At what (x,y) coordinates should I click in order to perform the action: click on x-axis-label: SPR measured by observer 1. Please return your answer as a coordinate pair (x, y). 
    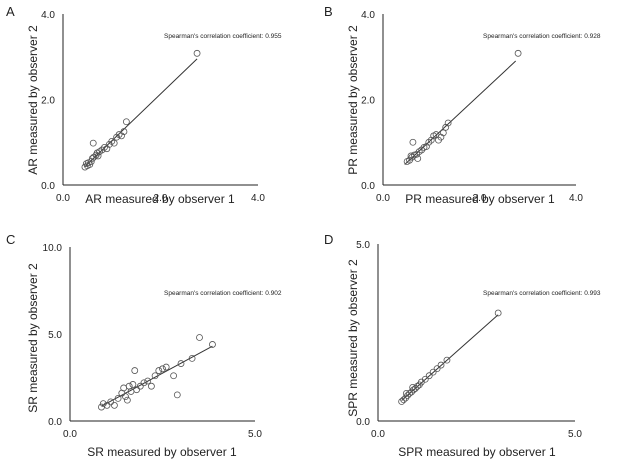
    Looking at the image, I should click on (477, 452).